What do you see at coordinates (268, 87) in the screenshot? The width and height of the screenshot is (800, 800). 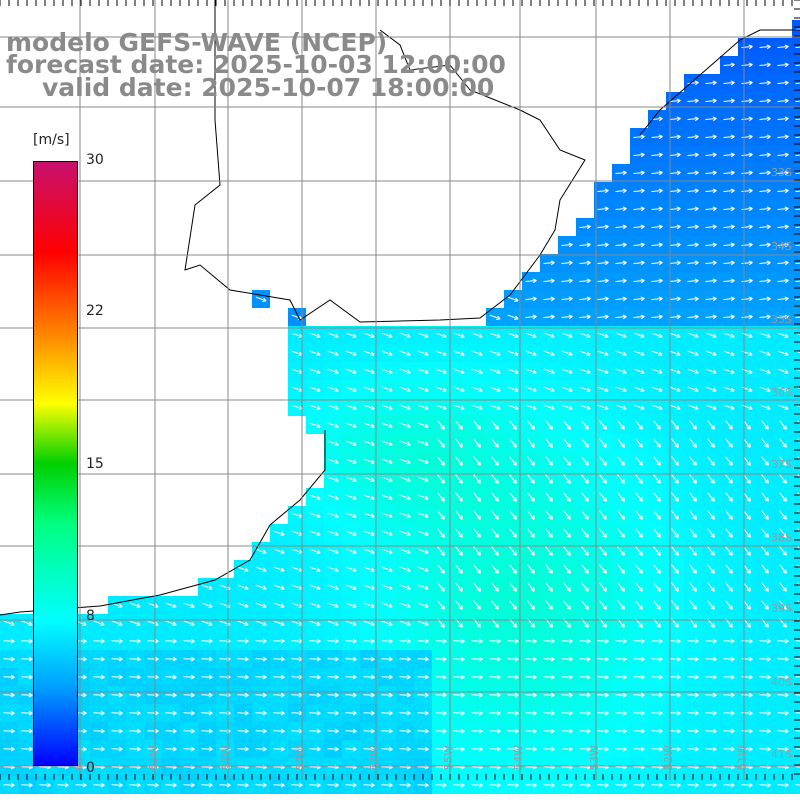 I see `title-valid-date: valid date: 2025-10-07 18:00:00` at bounding box center [268, 87].